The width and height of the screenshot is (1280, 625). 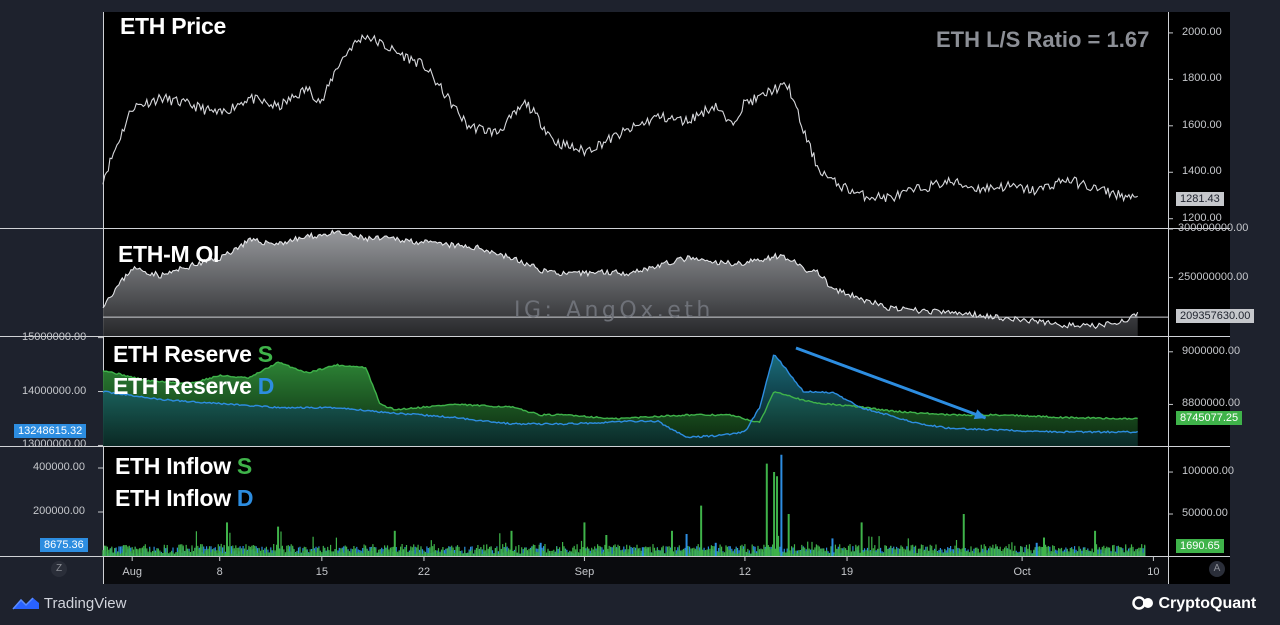 I want to click on price-panel-title: ETH Price, so click(x=173, y=26).